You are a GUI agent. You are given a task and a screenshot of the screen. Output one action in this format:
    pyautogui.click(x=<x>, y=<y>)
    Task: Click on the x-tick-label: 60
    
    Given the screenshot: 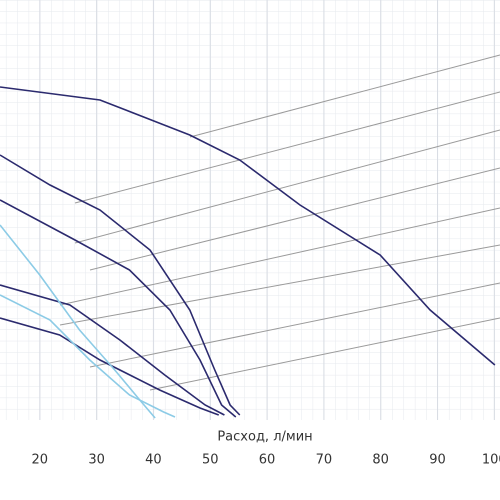 What is the action you would take?
    pyautogui.click(x=267, y=460)
    